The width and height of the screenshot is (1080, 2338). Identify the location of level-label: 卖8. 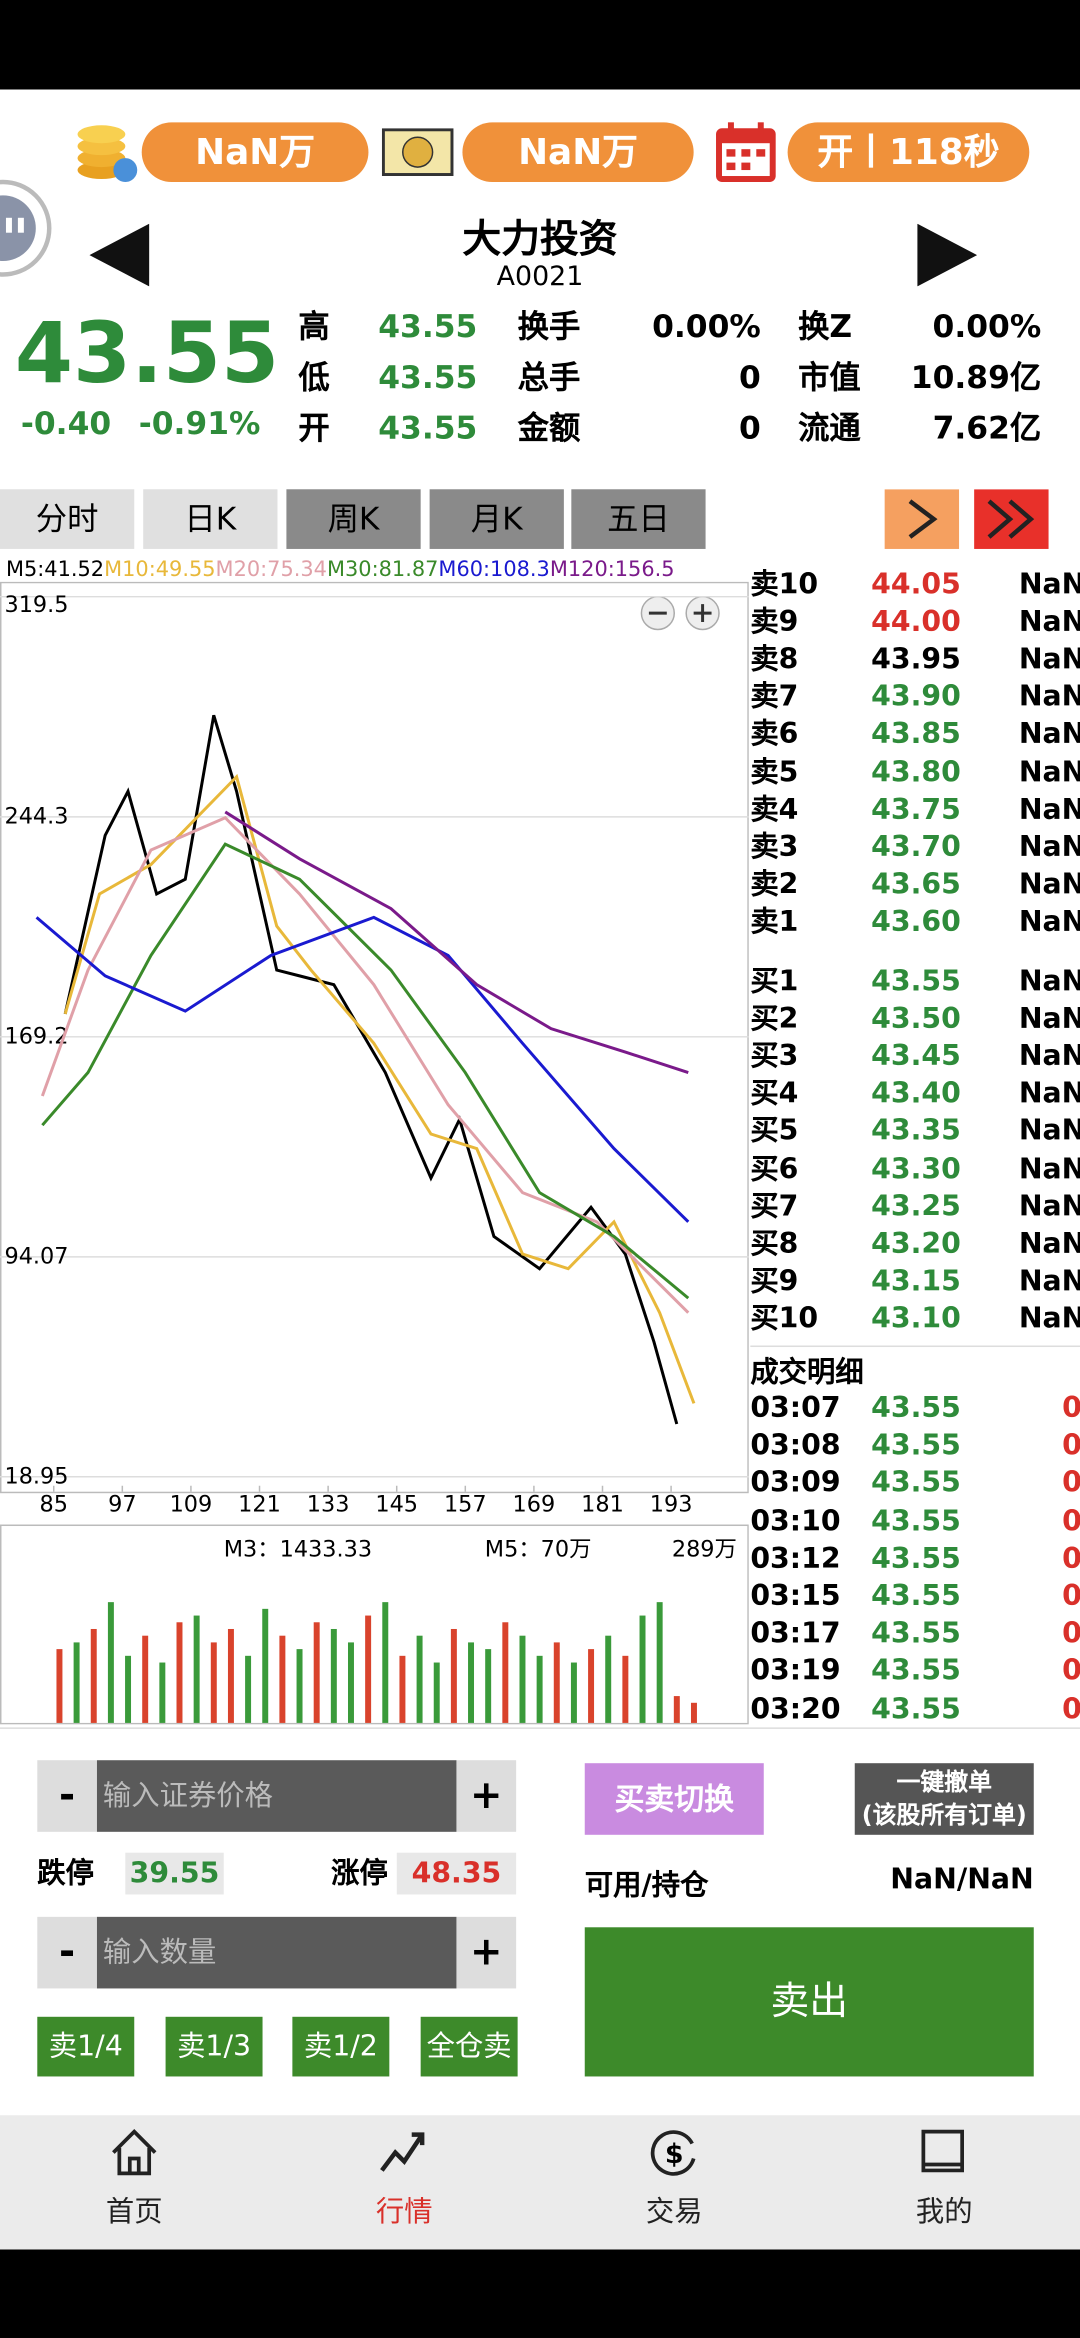
(774, 660).